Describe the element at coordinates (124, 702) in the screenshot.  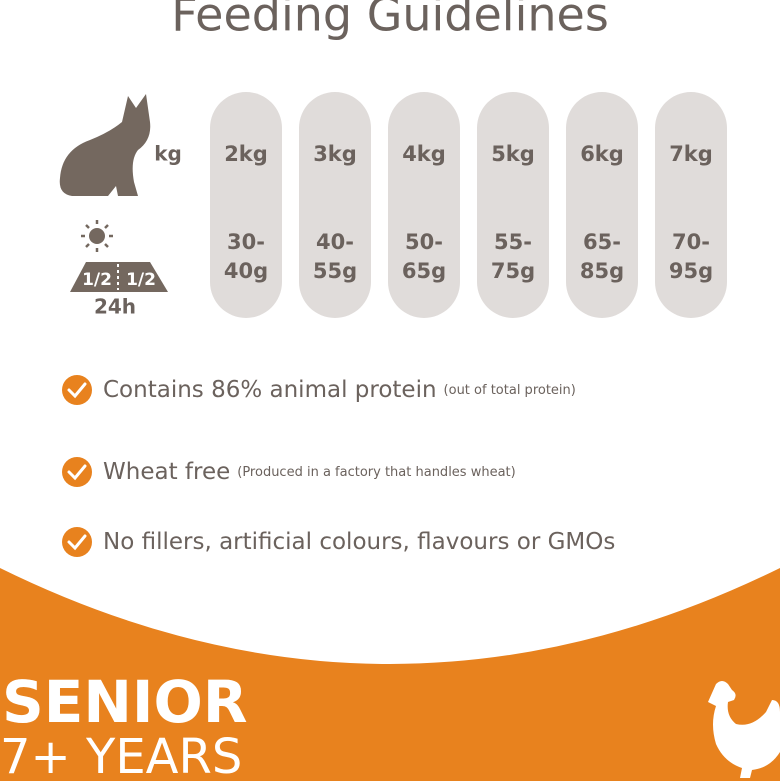
I see `footer-line1: SENIOR` at that location.